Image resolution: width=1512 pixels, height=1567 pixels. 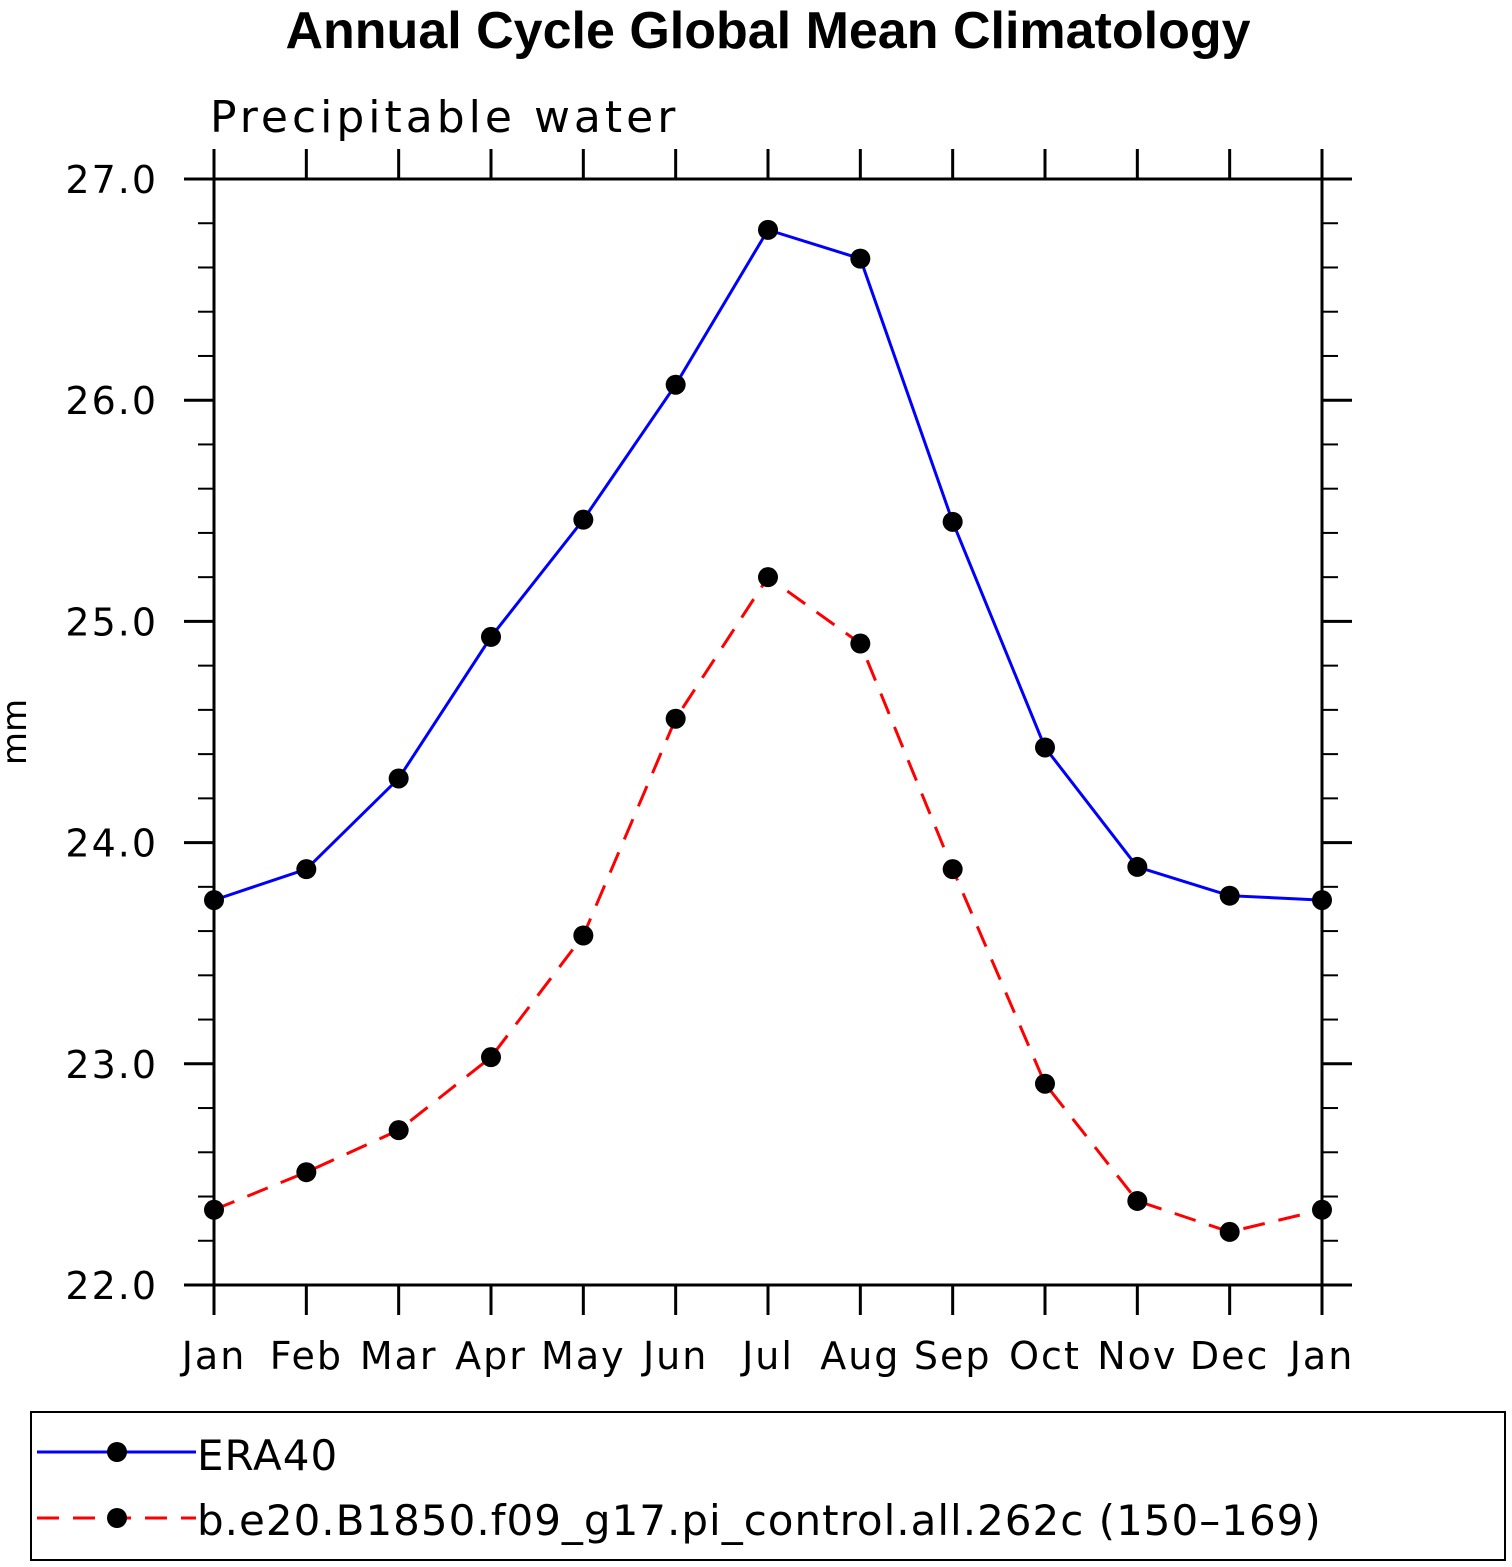 What do you see at coordinates (117, 1452) in the screenshot?
I see `legend-marker-era40` at bounding box center [117, 1452].